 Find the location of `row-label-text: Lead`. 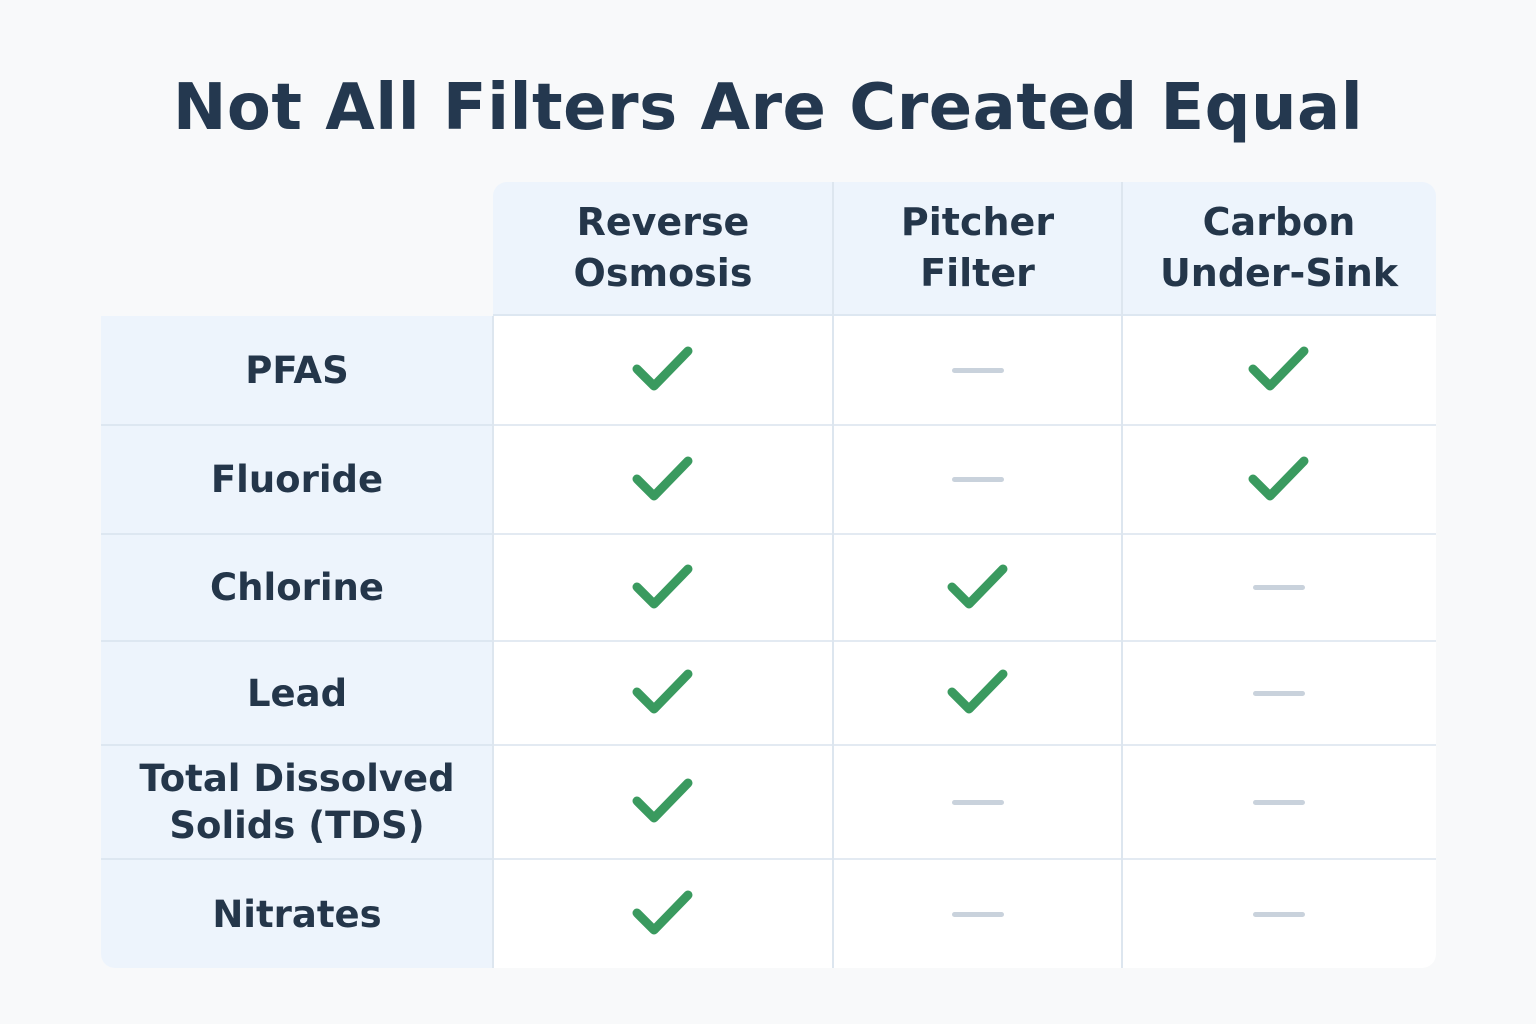

row-label-text: Lead is located at coordinates (297, 693).